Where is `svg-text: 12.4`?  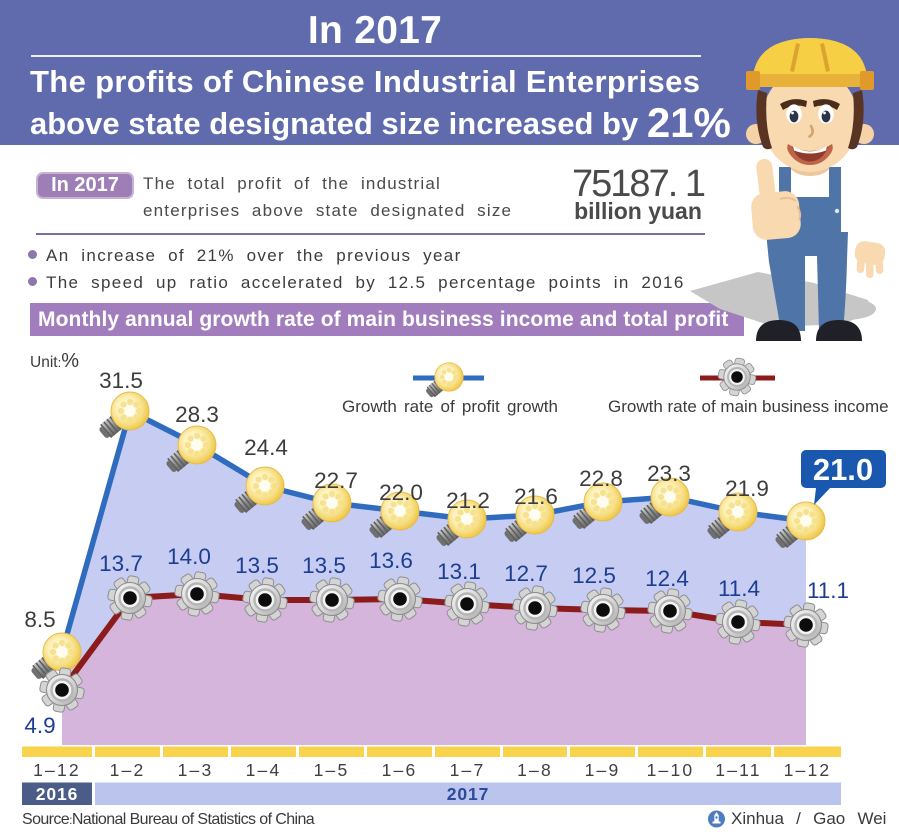
svg-text: 12.4 is located at coordinates (667, 578).